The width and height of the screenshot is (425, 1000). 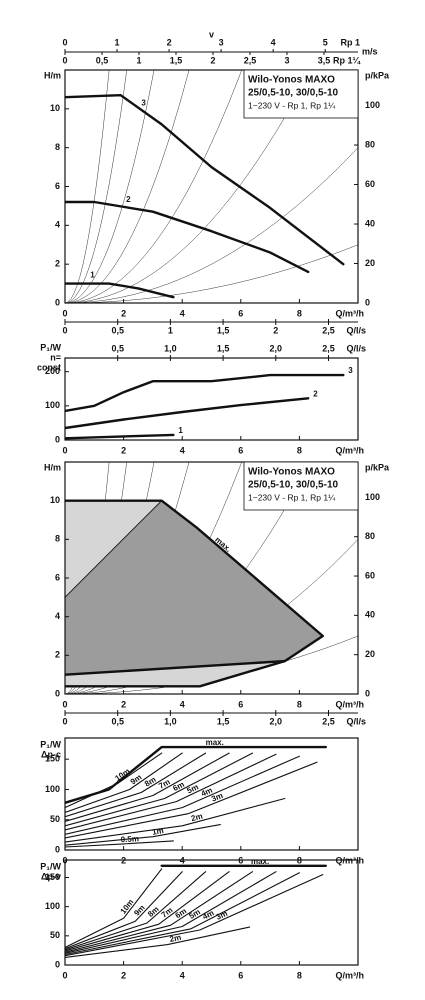 What do you see at coordinates (276, 348) in the screenshot?
I see `x2-tick-label: 2,0` at bounding box center [276, 348].